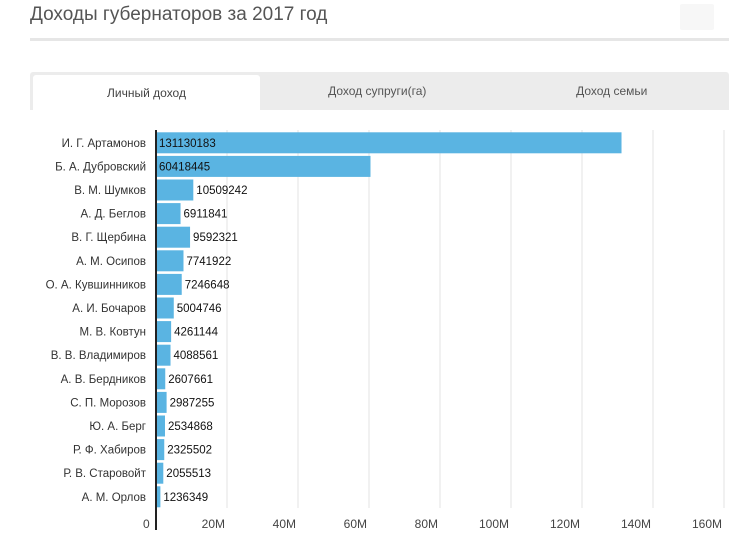  What do you see at coordinates (104, 144) in the screenshot?
I see `category-label: И. Г. Артамонов` at bounding box center [104, 144].